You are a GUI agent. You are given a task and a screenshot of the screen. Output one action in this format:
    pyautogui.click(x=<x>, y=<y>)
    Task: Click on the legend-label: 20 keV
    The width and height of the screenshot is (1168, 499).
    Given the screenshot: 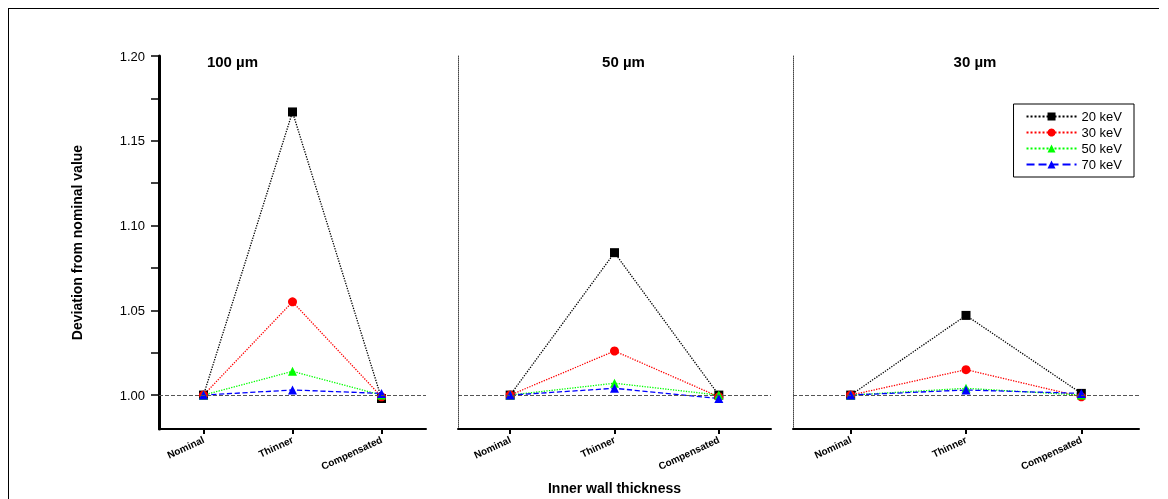 What is the action you would take?
    pyautogui.click(x=1102, y=116)
    